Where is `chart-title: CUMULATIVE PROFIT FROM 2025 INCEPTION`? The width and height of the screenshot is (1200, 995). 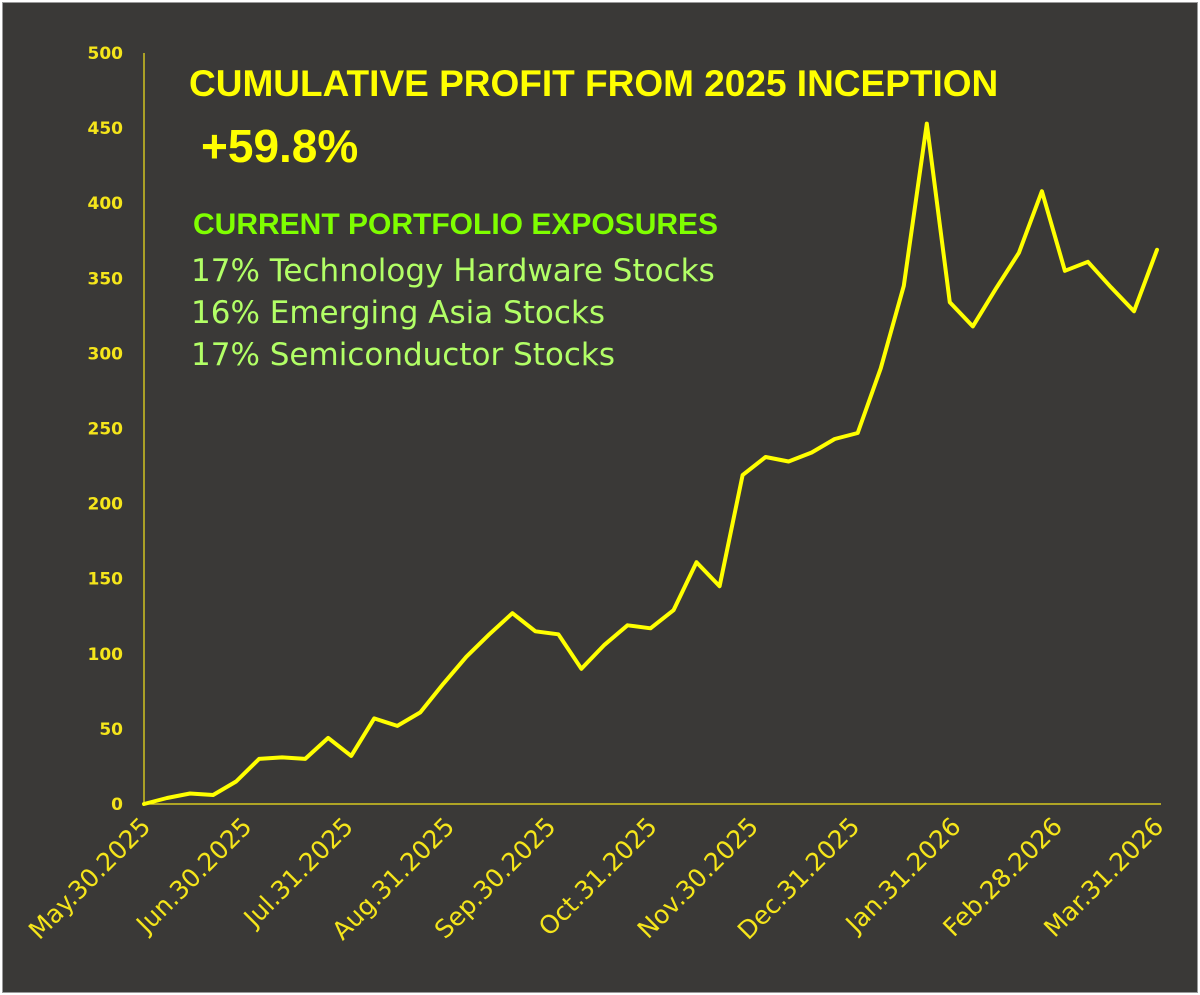 chart-title: CUMULATIVE PROFIT FROM 2025 INCEPTION is located at coordinates (594, 83).